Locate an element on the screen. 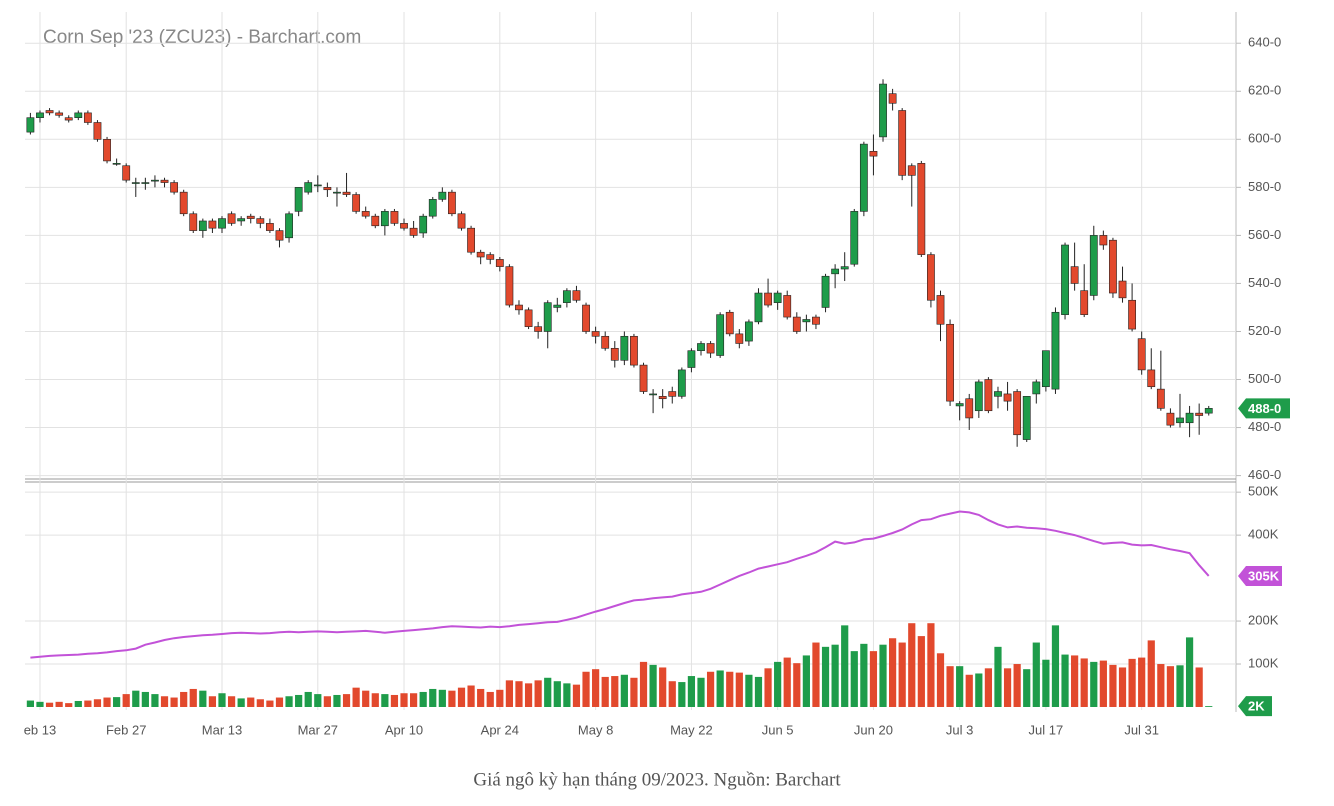 This screenshot has width=1334, height=806. last-value-tag is located at coordinates (1264, 408).